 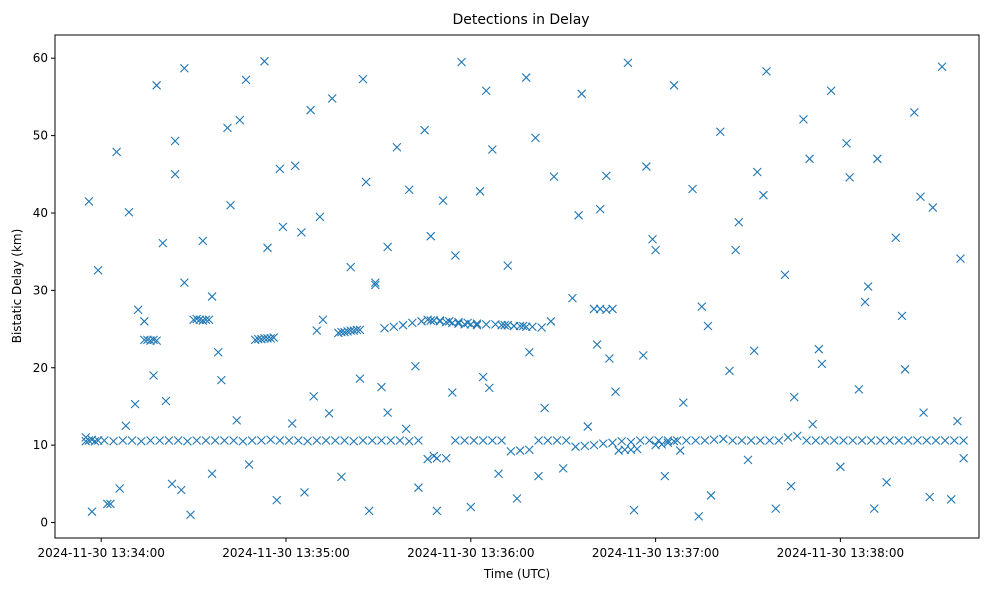 What do you see at coordinates (285, 553) in the screenshot?
I see `x-tick-label: 2024-11-30 13:35:00` at bounding box center [285, 553].